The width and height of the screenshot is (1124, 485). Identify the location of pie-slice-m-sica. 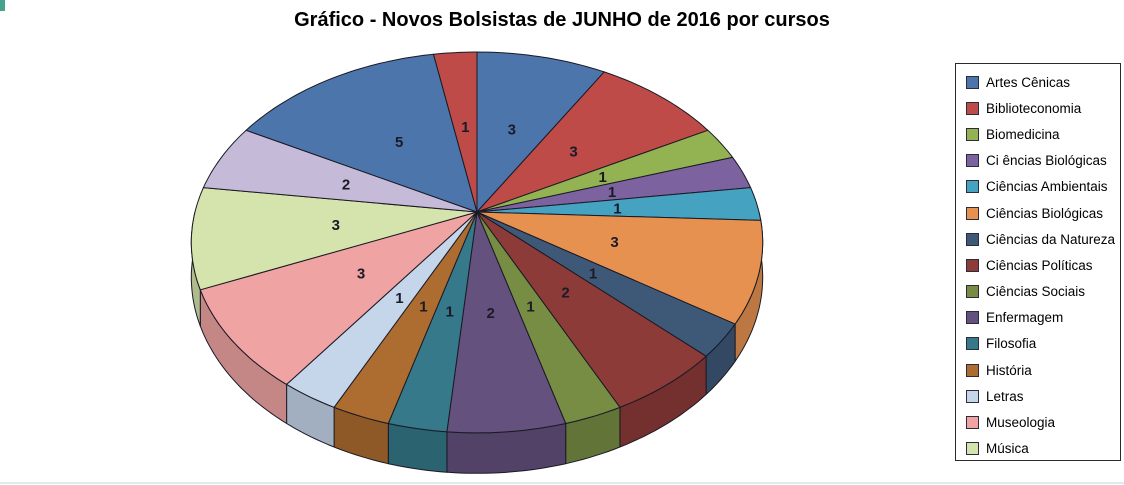
(334, 239).